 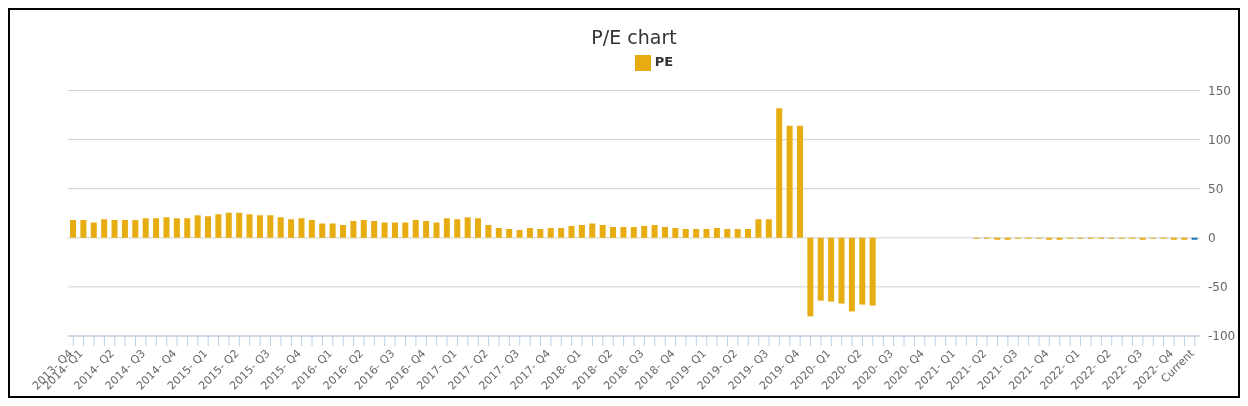 I want to click on chart-title: P/E chart, so click(x=634, y=37).